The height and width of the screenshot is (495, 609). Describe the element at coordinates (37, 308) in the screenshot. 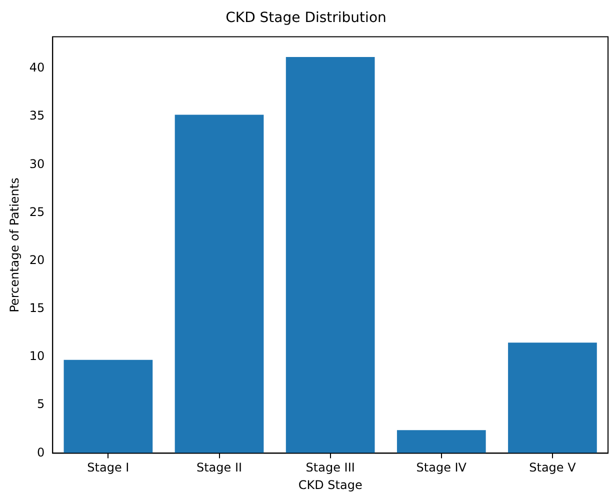

I see `y-tick-label: 15` at that location.